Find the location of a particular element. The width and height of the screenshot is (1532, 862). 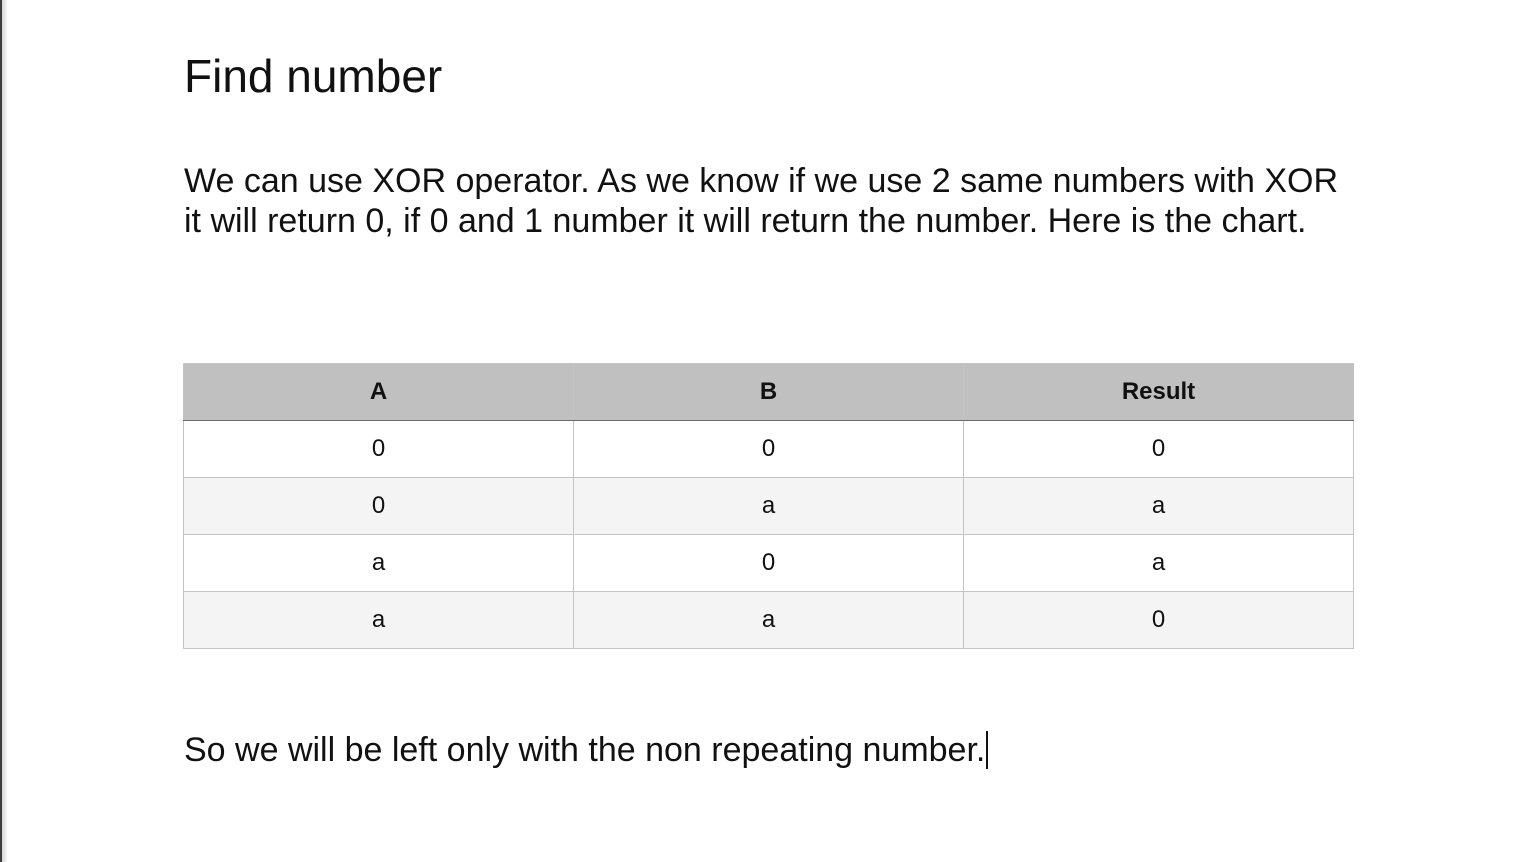

table-header: A B Result is located at coordinates (768, 392).